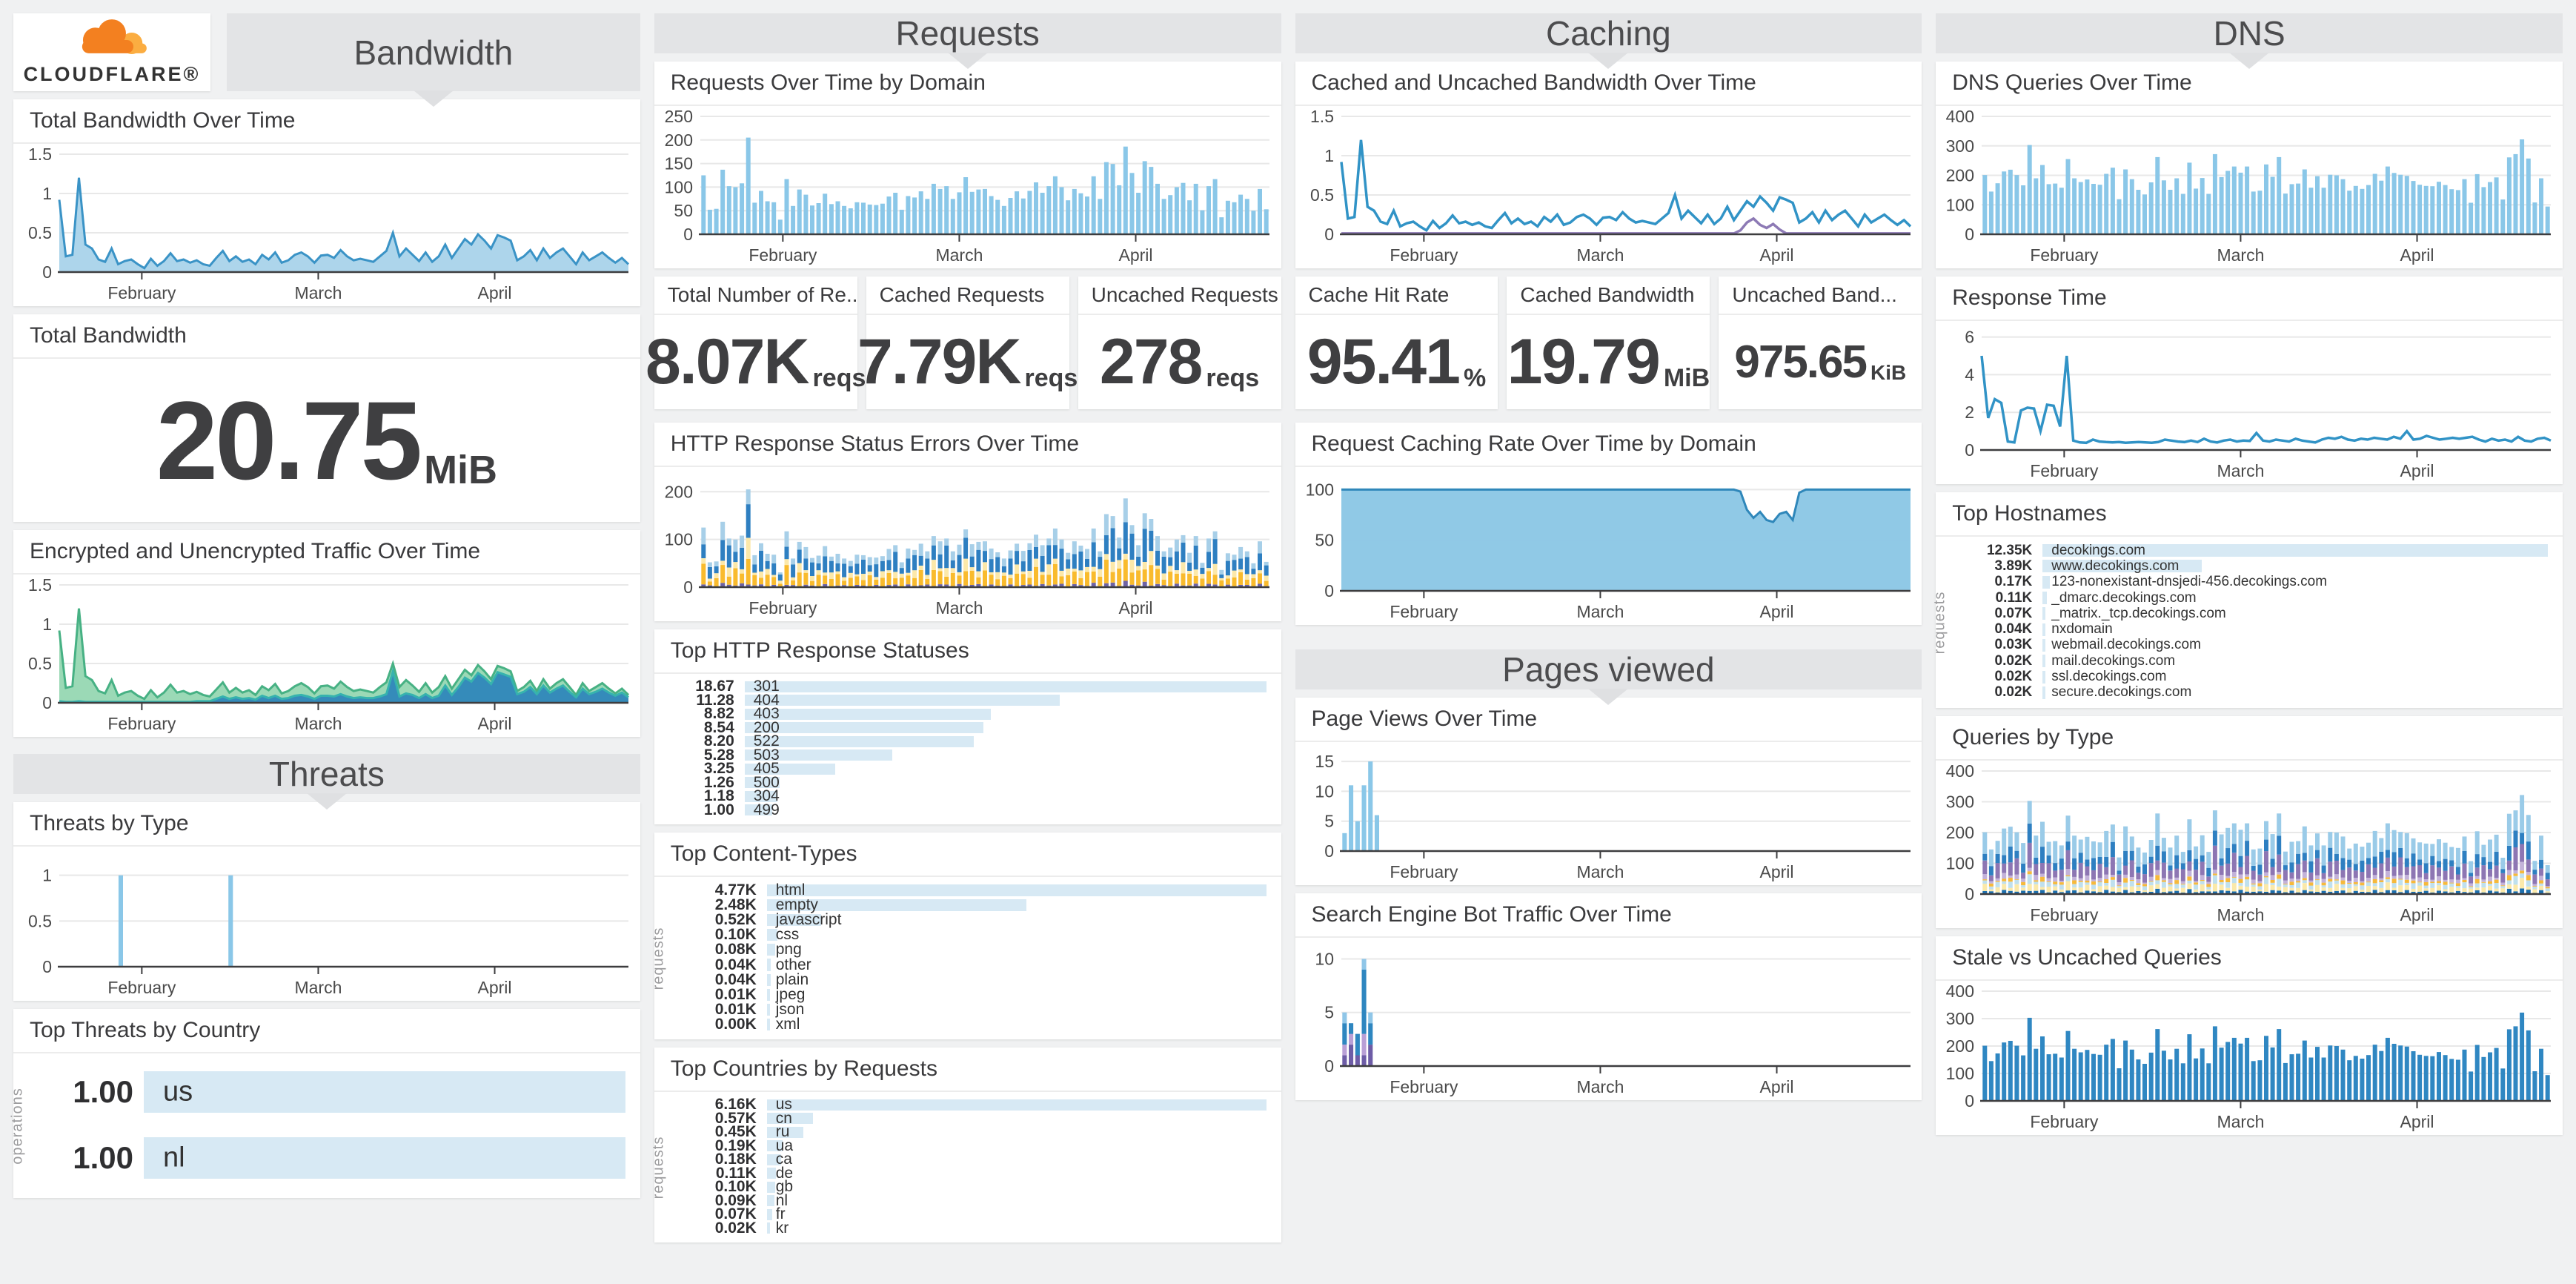 The height and width of the screenshot is (1284, 2576). I want to click on stat-label: Cached Requests, so click(967, 296).